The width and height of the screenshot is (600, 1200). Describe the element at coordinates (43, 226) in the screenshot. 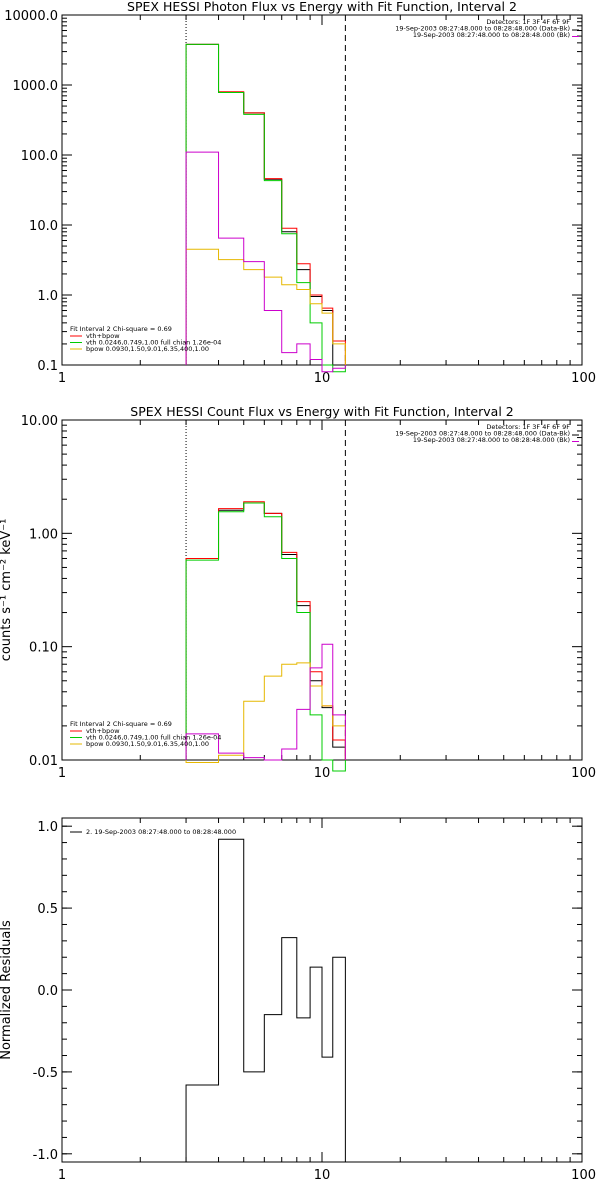

I see `y-tick-label: 10.0` at that location.